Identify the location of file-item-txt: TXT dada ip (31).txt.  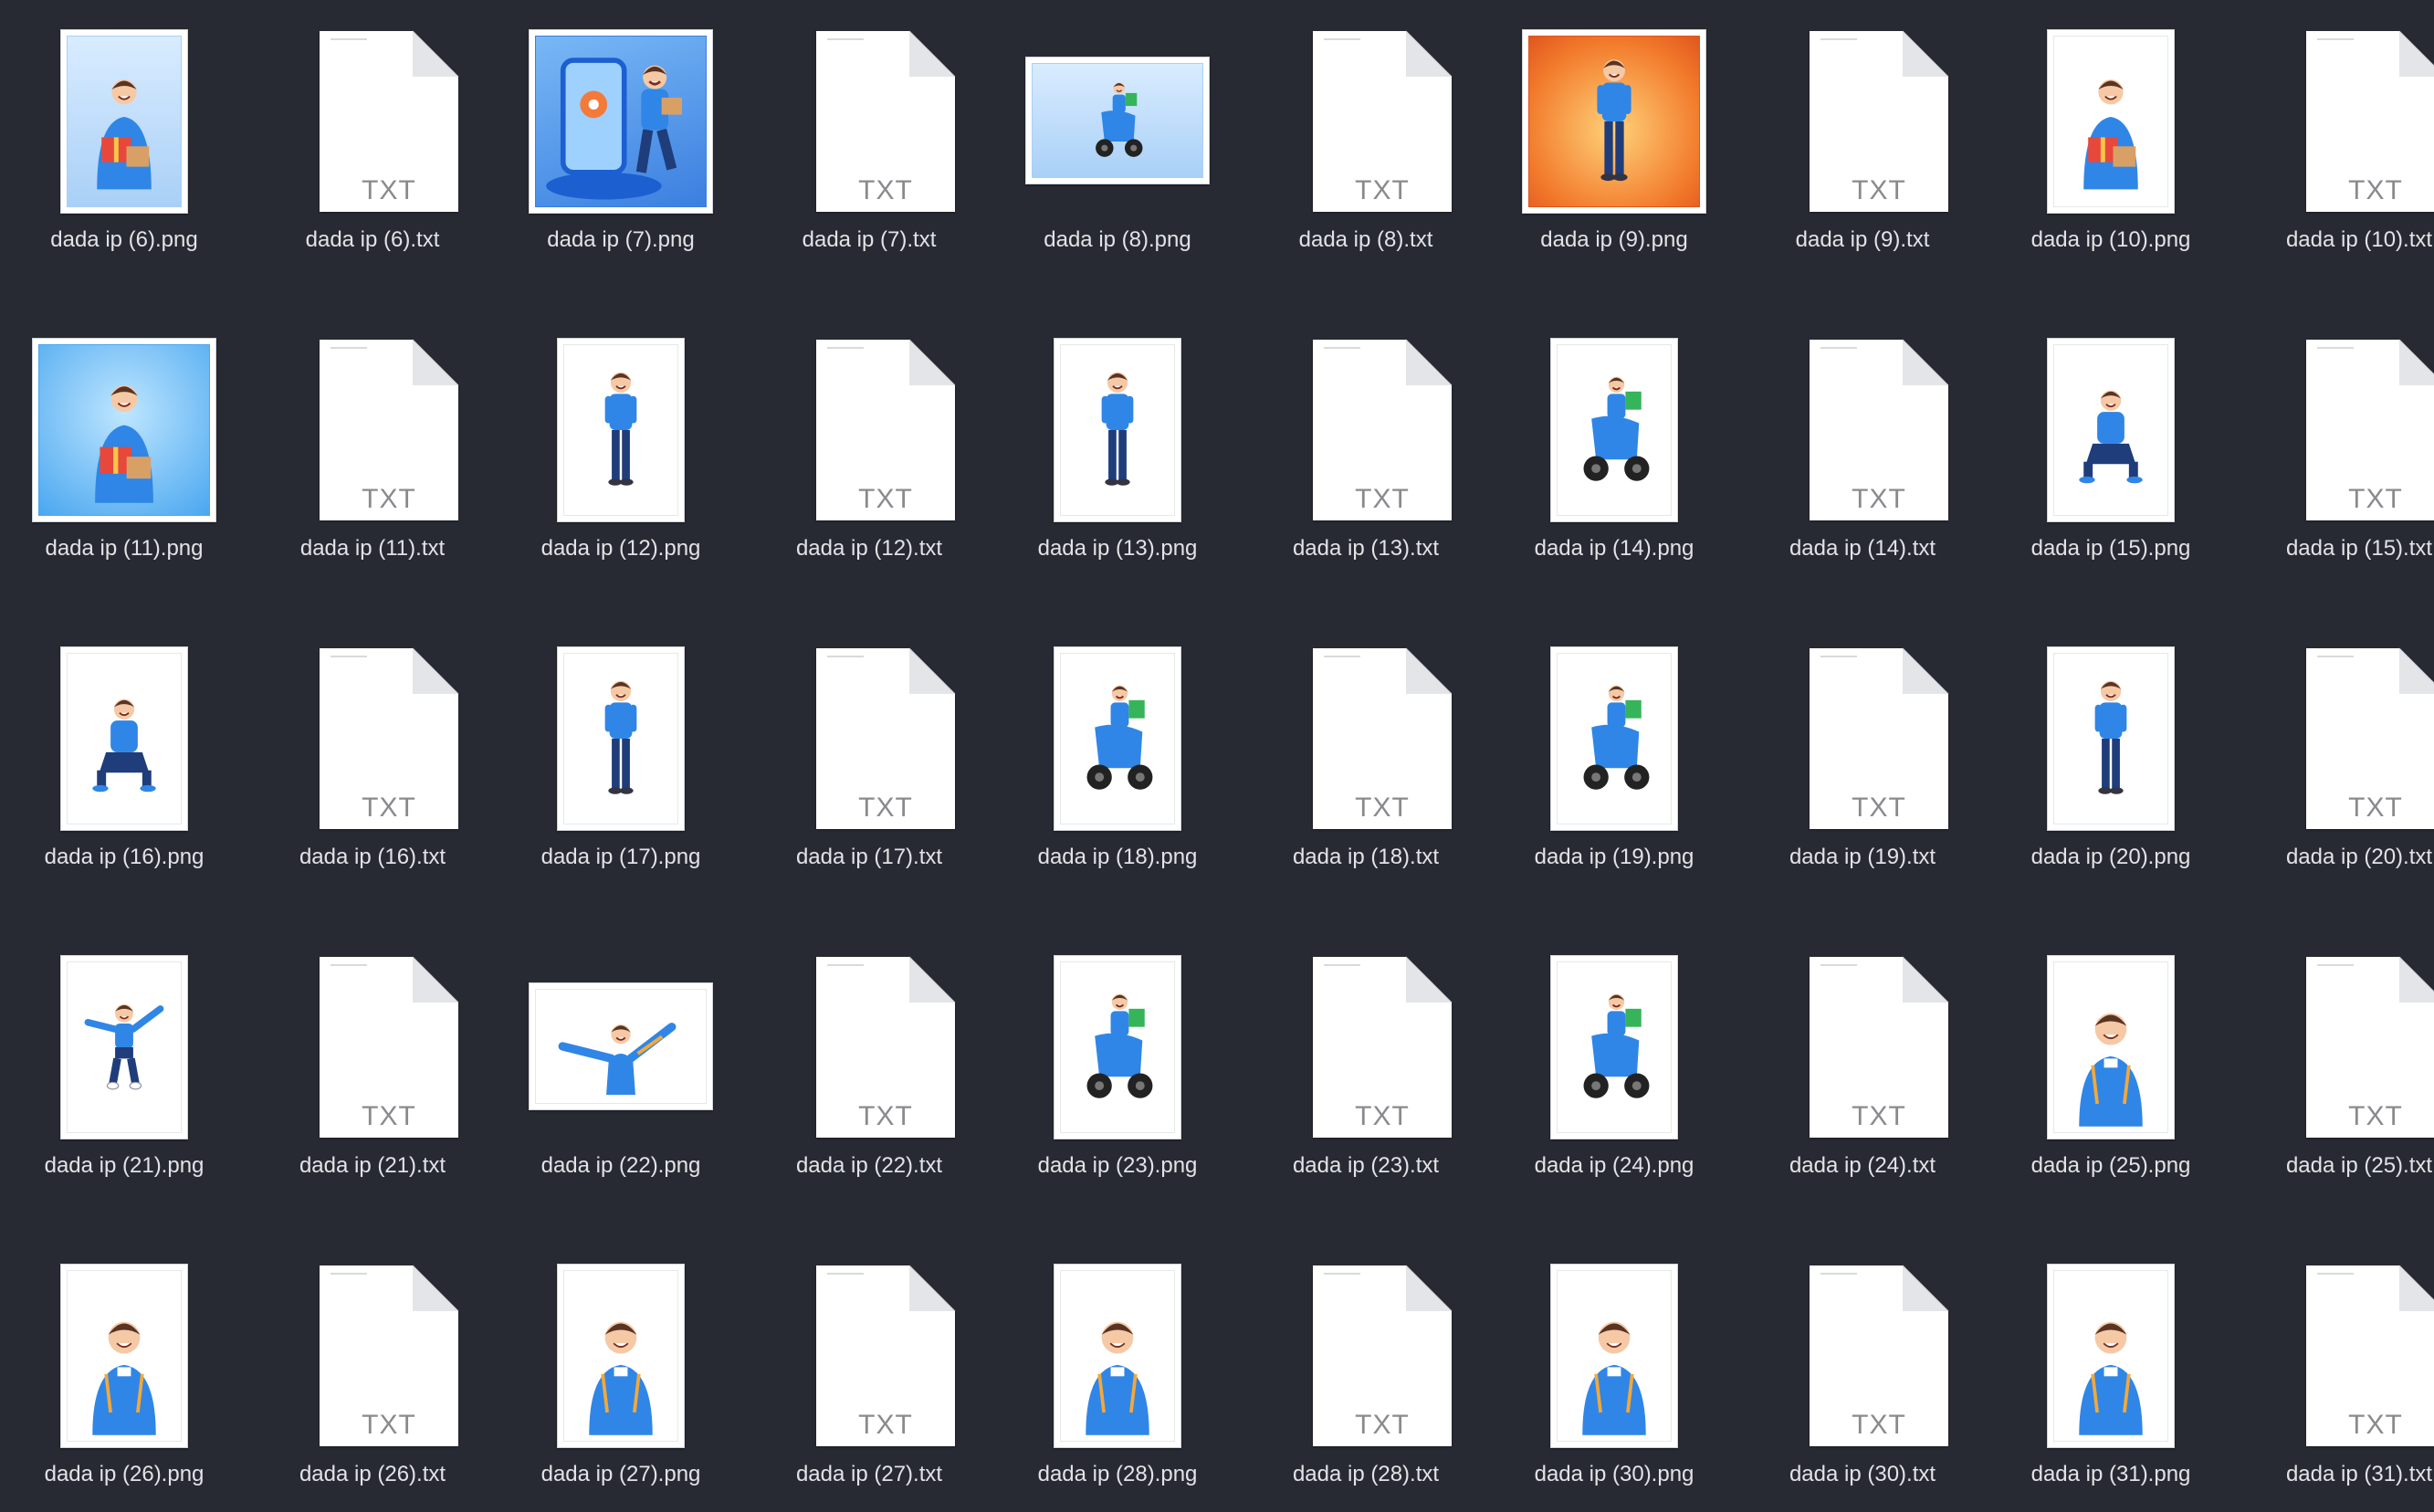
(2334, 1371).